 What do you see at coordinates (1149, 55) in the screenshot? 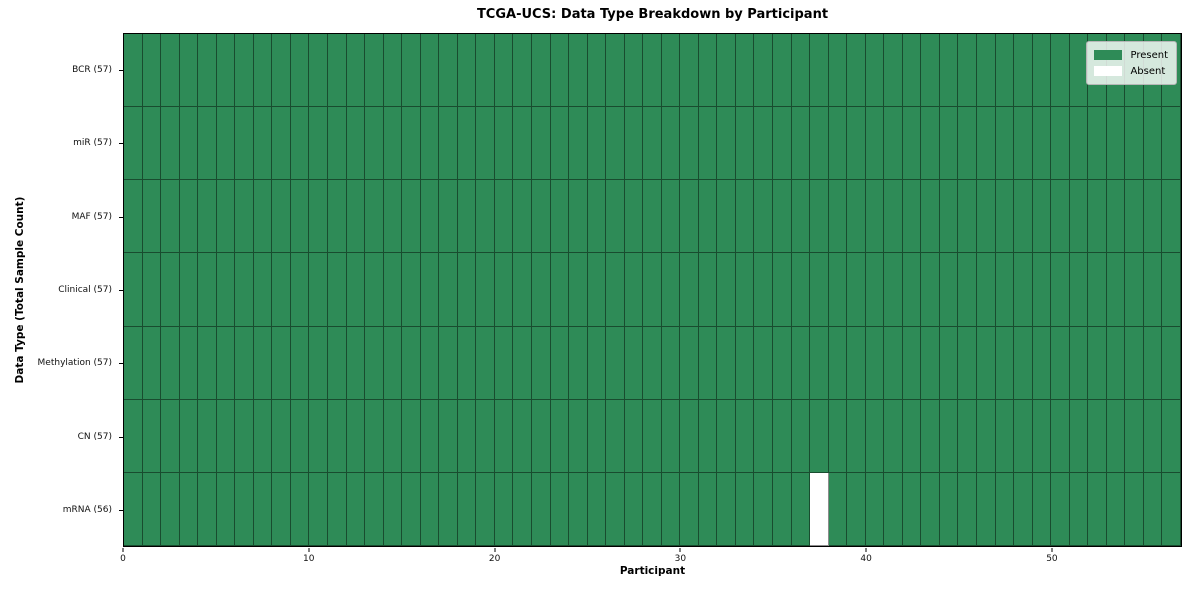
I see `legend-label-present: Present` at bounding box center [1149, 55].